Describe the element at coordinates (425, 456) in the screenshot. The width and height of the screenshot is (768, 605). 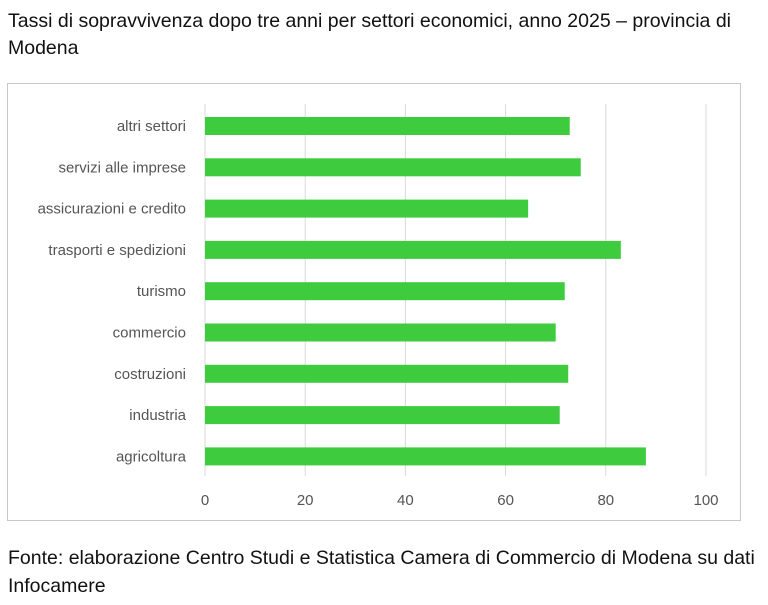
I see `bar-agricoltura` at that location.